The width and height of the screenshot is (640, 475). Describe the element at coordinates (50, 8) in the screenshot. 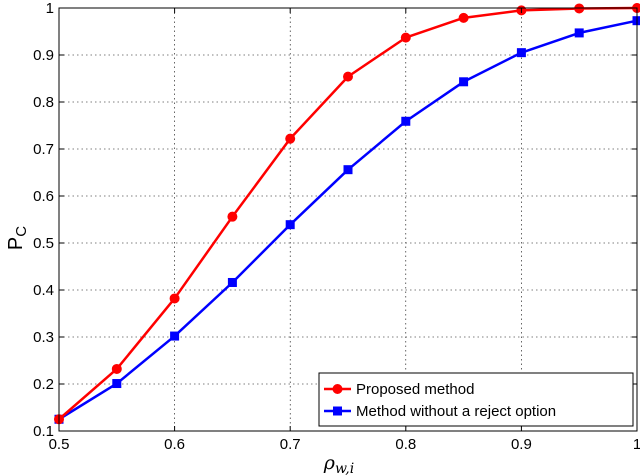

I see `y-tick-label: 1` at that location.